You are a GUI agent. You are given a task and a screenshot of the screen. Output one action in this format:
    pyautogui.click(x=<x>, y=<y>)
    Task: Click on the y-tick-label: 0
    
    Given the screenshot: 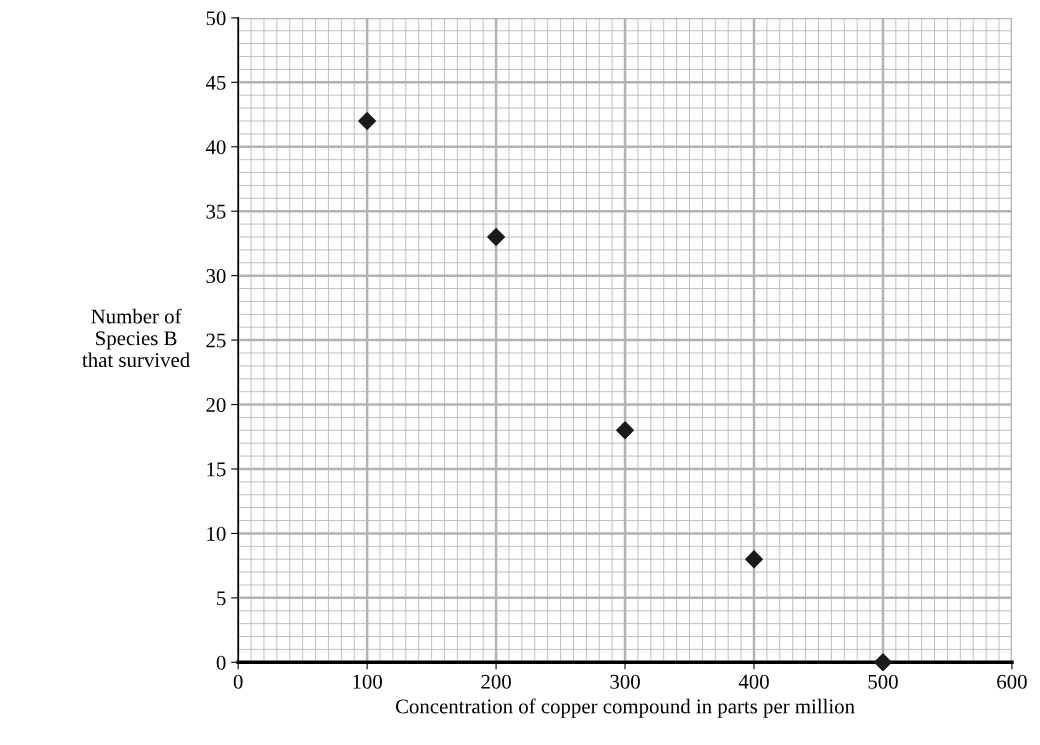 What is the action you would take?
    pyautogui.click(x=221, y=662)
    